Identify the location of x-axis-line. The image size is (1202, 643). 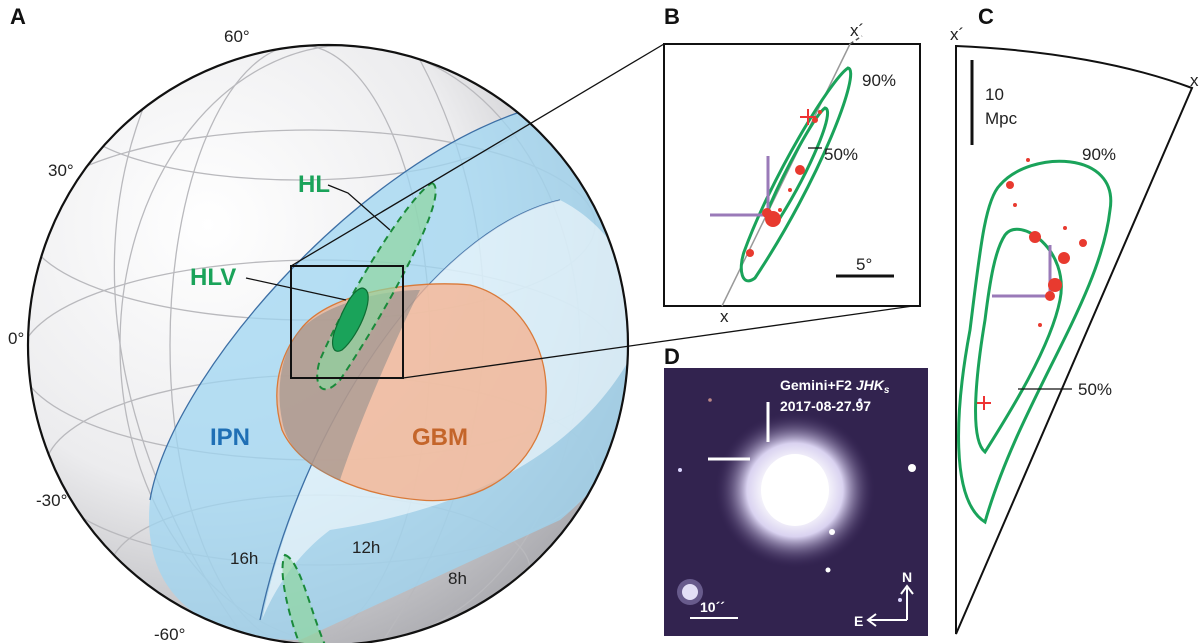
(786, 175).